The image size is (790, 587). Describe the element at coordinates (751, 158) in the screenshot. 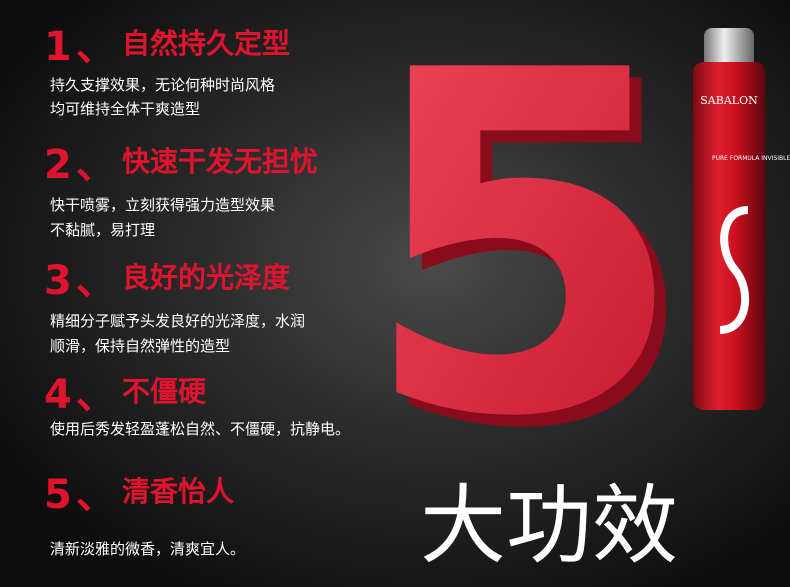

I see `product-line: PURE FORMULA INVISIBLE HOLD` at that location.